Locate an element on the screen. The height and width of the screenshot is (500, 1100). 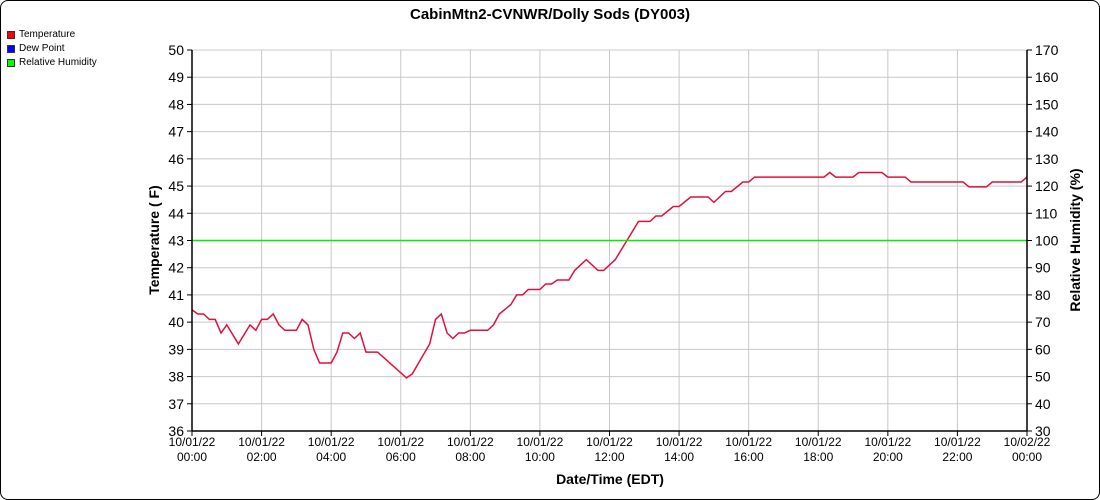
x-tick-time: 18:00 is located at coordinates (818, 457).